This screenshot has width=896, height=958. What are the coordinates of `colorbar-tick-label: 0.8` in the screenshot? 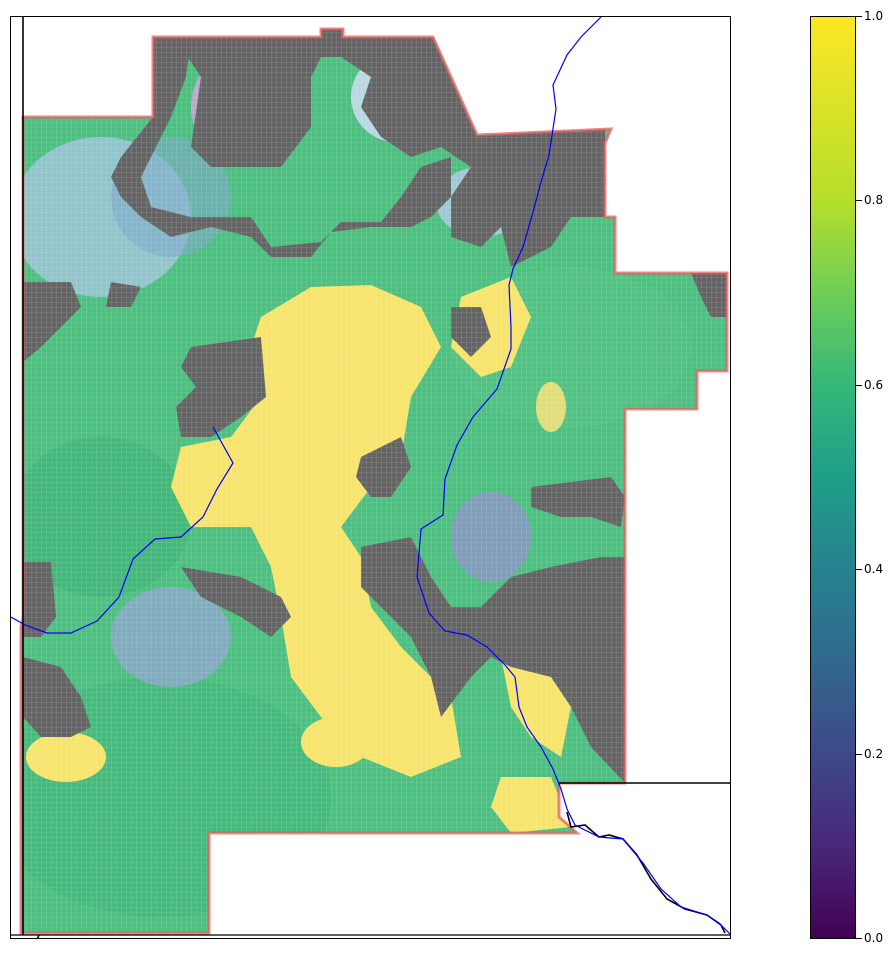 It's located at (874, 200).